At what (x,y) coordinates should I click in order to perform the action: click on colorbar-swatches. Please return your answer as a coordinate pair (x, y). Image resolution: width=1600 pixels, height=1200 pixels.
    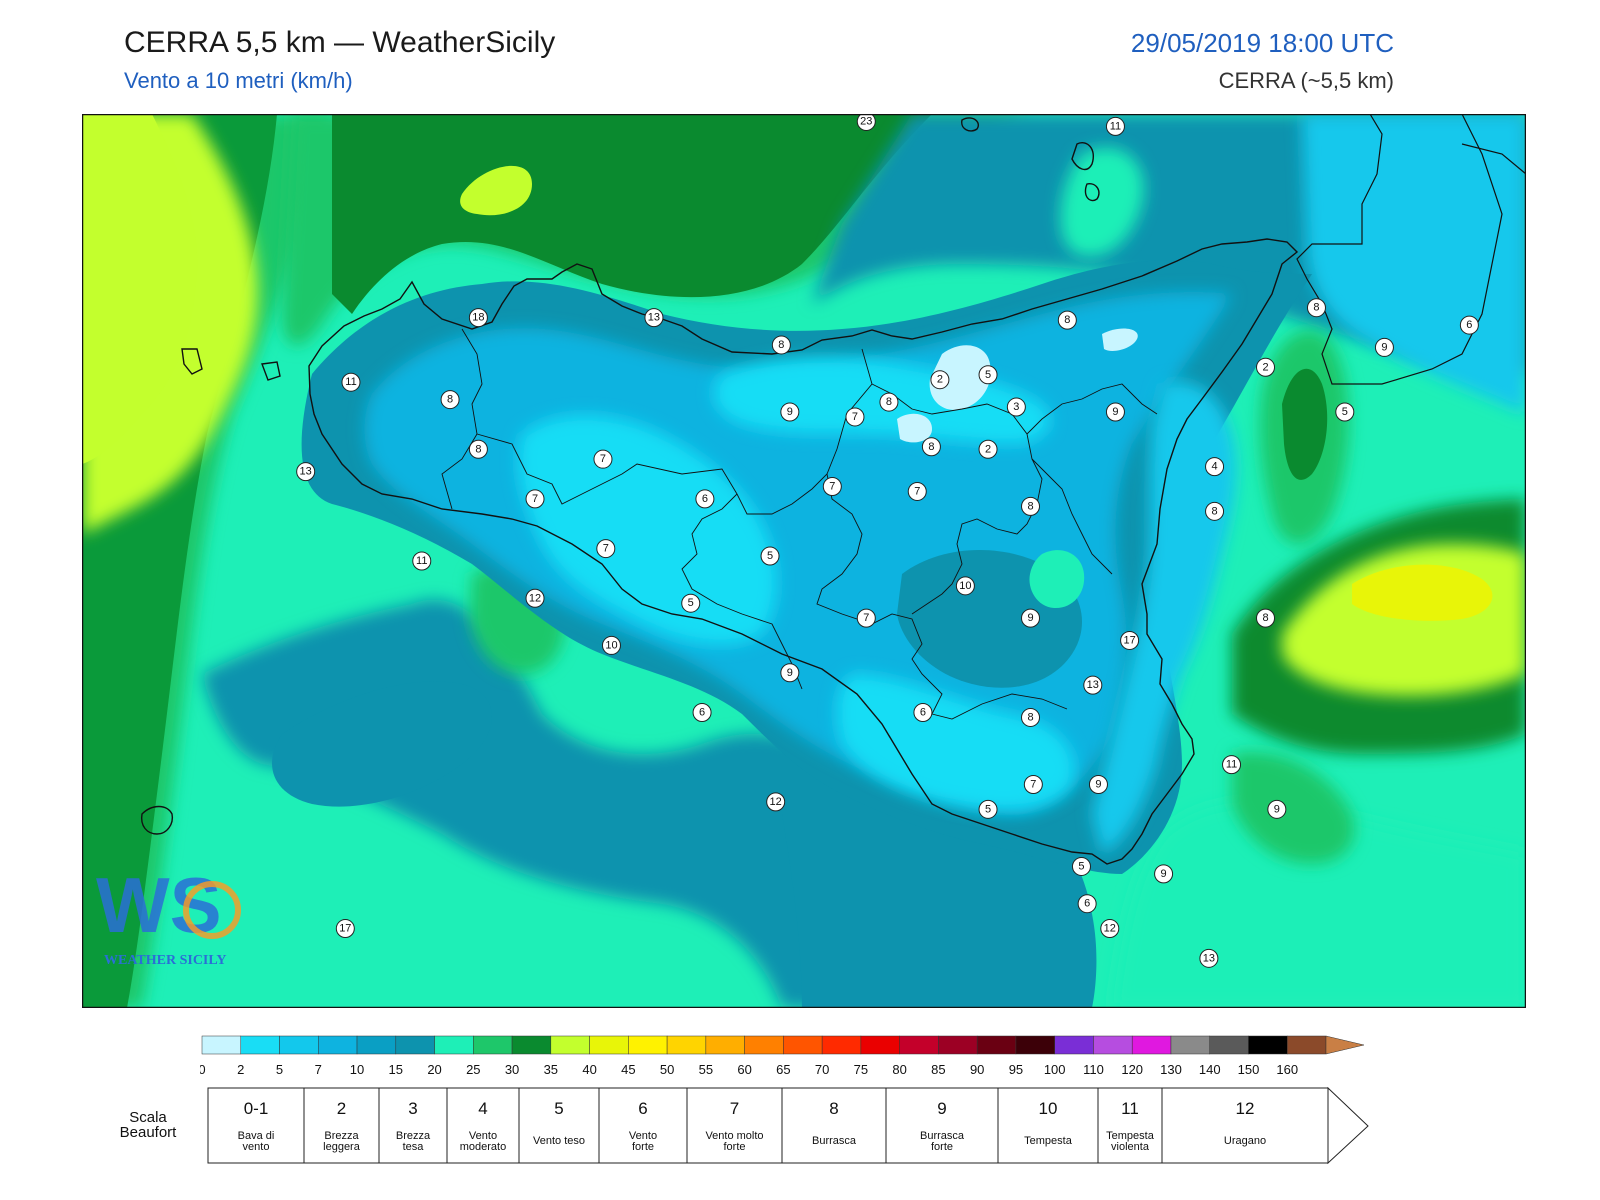
    Looking at the image, I should click on (783, 1045).